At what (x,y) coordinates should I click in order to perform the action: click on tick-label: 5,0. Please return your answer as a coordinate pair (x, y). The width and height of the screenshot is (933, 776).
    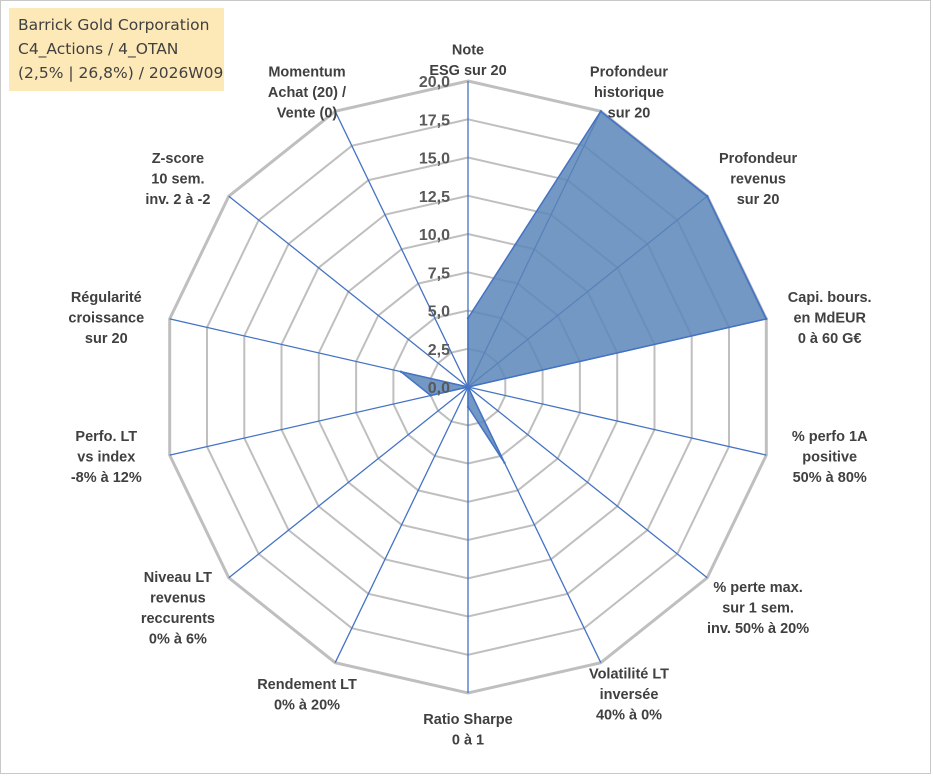
    Looking at the image, I should click on (439, 312).